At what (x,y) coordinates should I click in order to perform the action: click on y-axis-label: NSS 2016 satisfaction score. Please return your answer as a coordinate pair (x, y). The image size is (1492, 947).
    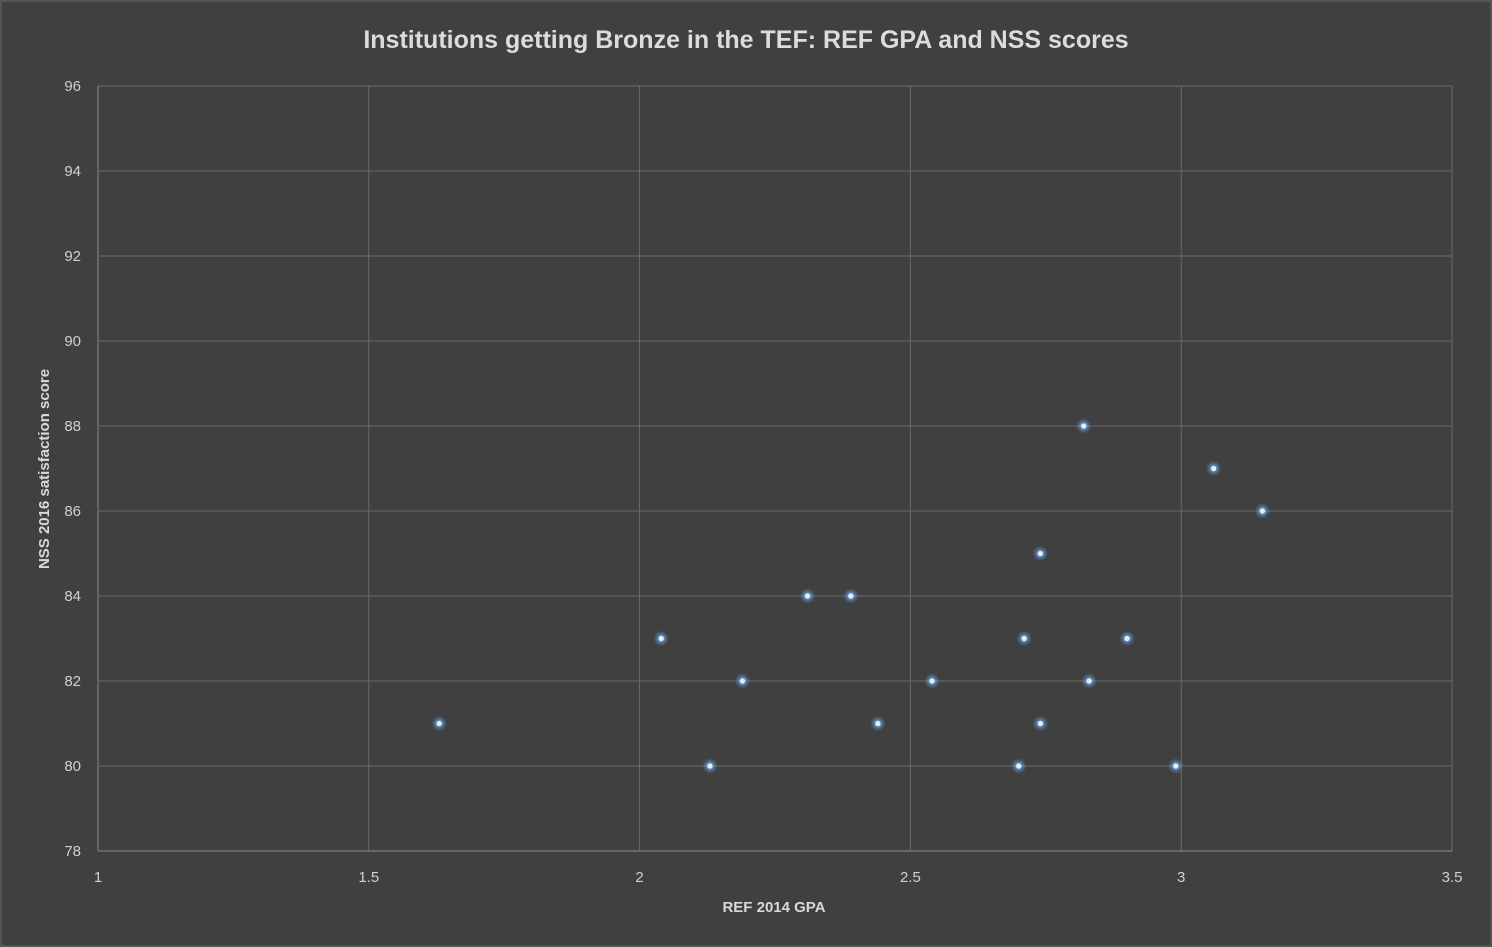
    Looking at the image, I should click on (44, 469).